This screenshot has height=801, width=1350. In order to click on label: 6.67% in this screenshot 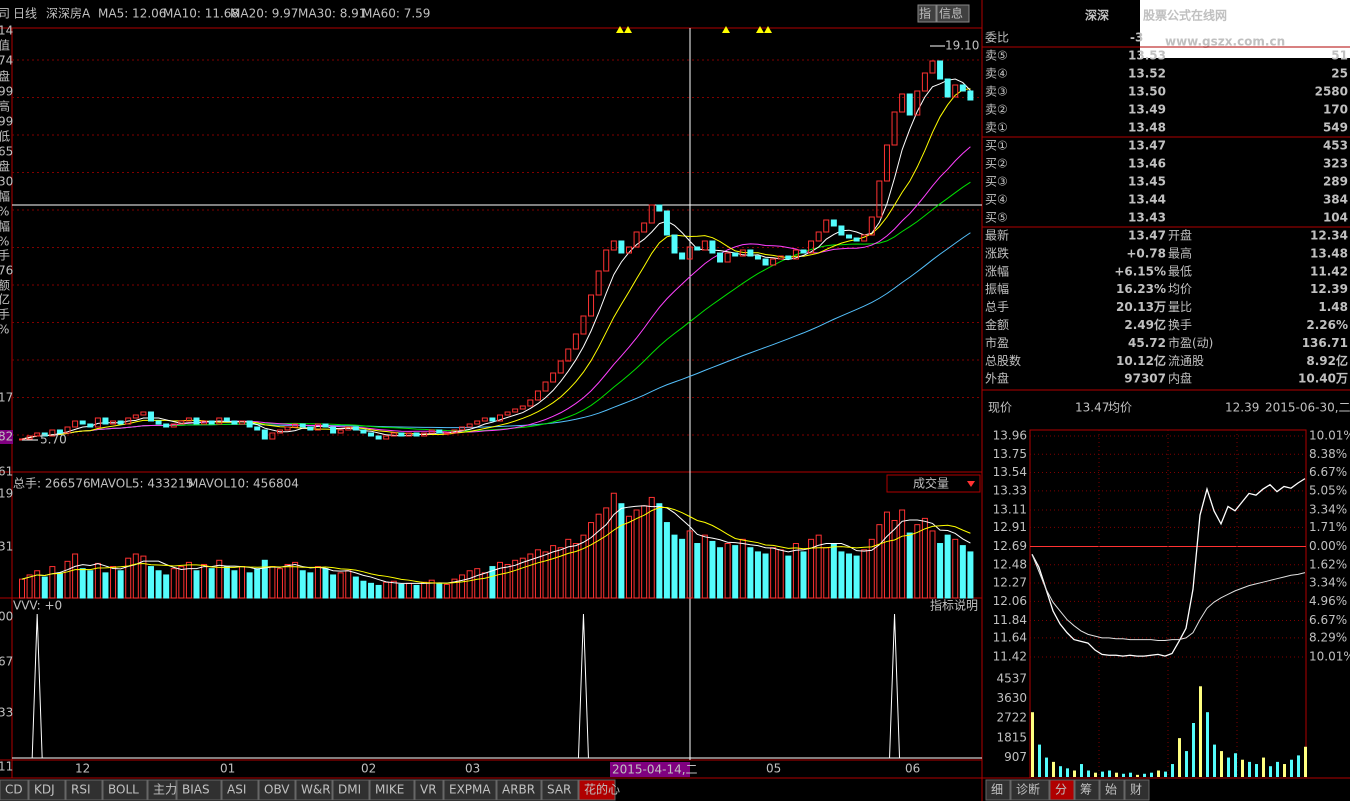, I will do `click(1328, 620)`.